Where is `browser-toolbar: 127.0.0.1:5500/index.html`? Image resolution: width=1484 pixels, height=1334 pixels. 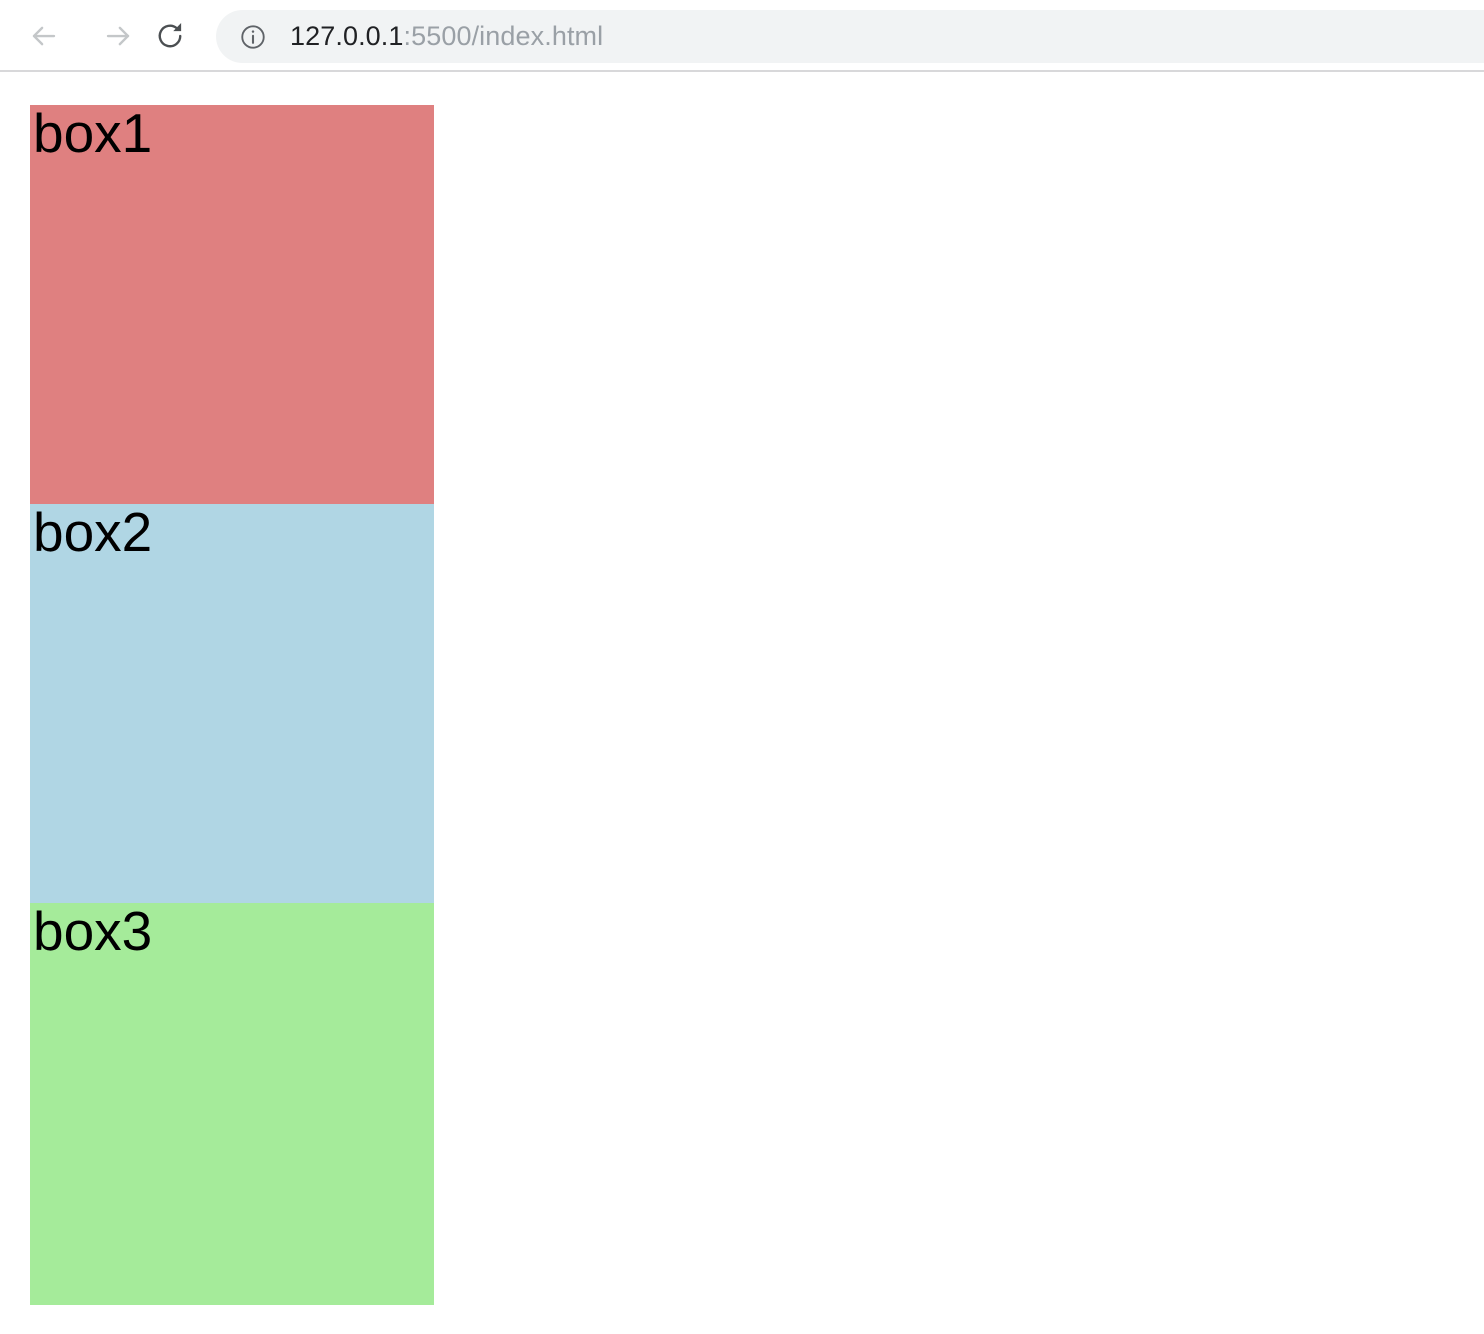
browser-toolbar: 127.0.0.1:5500/index.html is located at coordinates (742, 36).